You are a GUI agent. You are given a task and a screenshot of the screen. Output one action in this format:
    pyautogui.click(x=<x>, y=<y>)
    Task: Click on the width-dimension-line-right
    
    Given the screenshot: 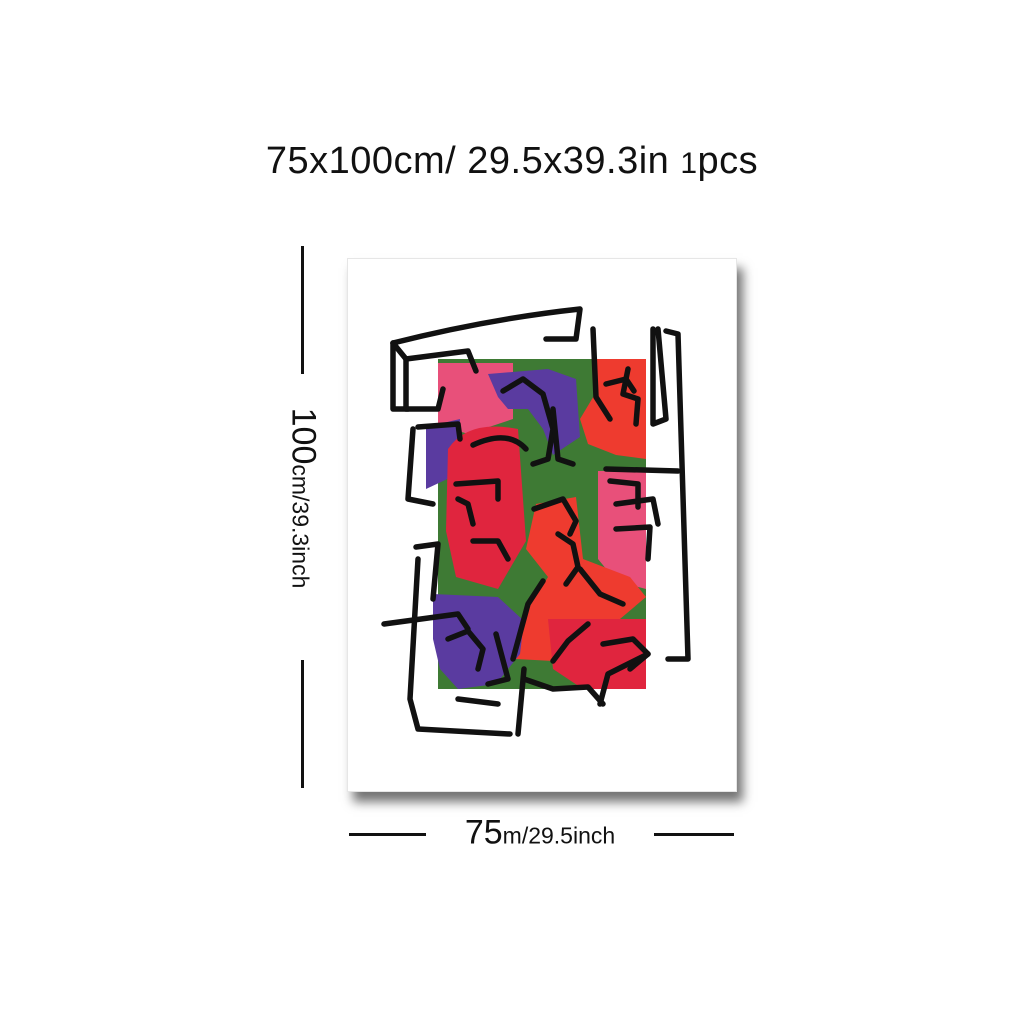 What is the action you would take?
    pyautogui.click(x=694, y=834)
    